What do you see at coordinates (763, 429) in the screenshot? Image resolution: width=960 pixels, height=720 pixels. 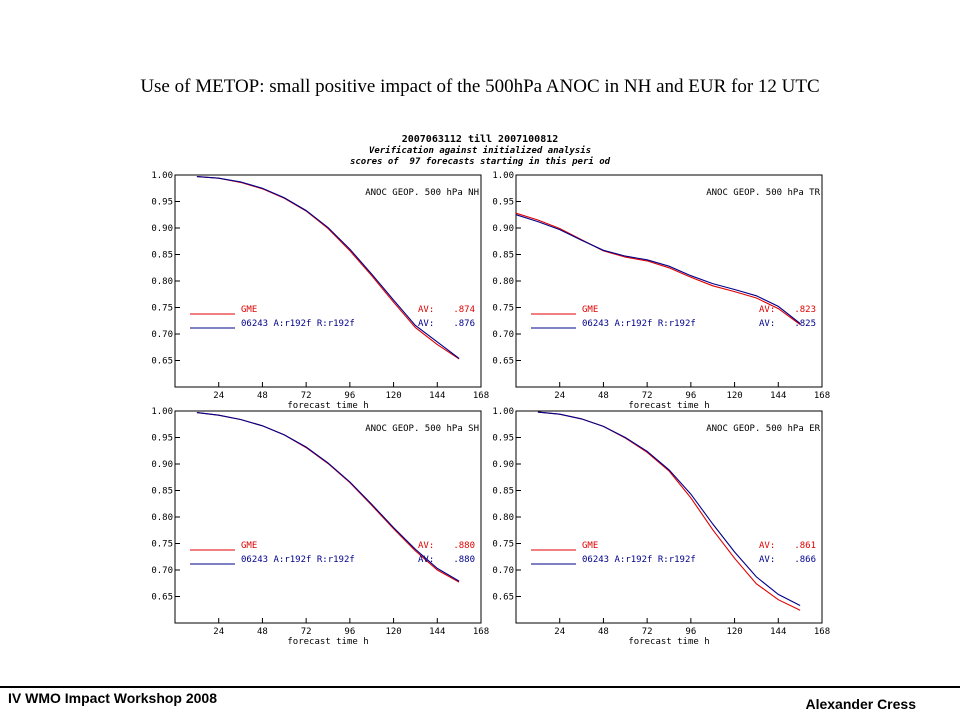 I see `panel-title: ANOC GEOP. 500 hPa ER` at bounding box center [763, 429].